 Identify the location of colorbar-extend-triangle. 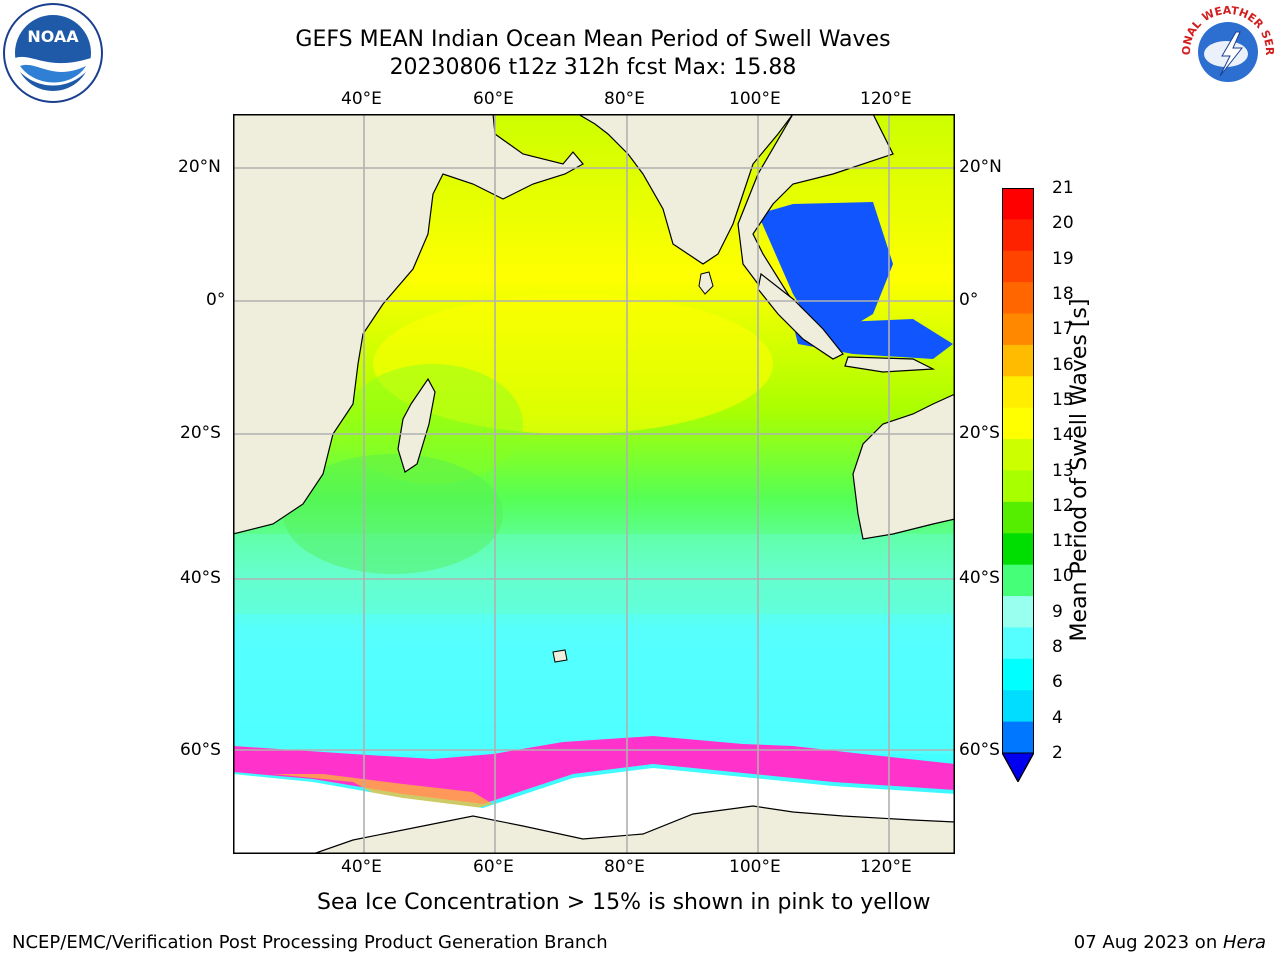
(1018, 768).